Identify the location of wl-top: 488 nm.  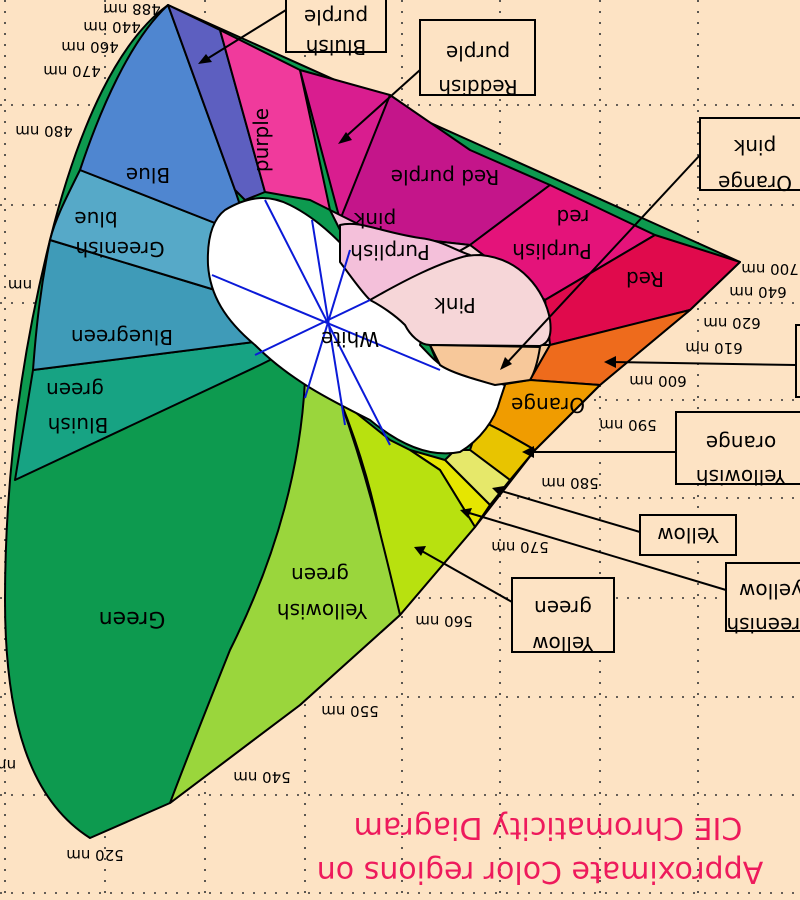
(132, 9).